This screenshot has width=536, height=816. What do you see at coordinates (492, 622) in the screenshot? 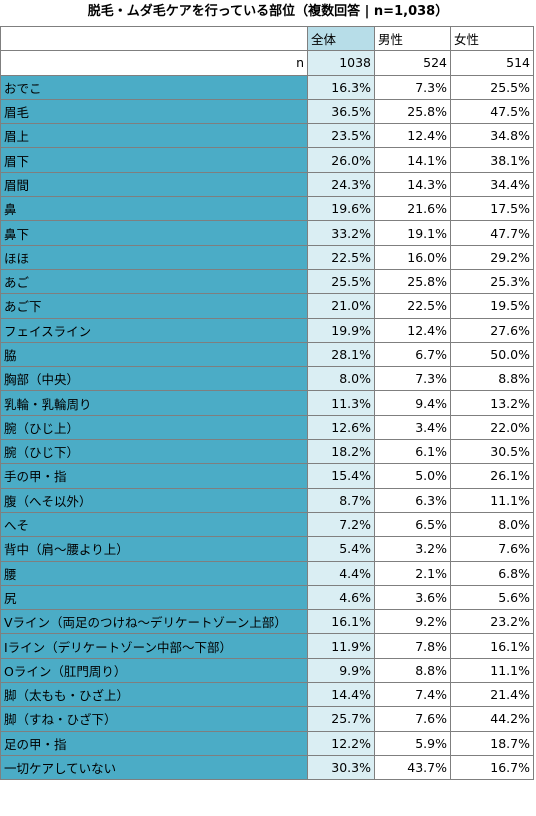
I see `cell-female: 23.2%` at bounding box center [492, 622].